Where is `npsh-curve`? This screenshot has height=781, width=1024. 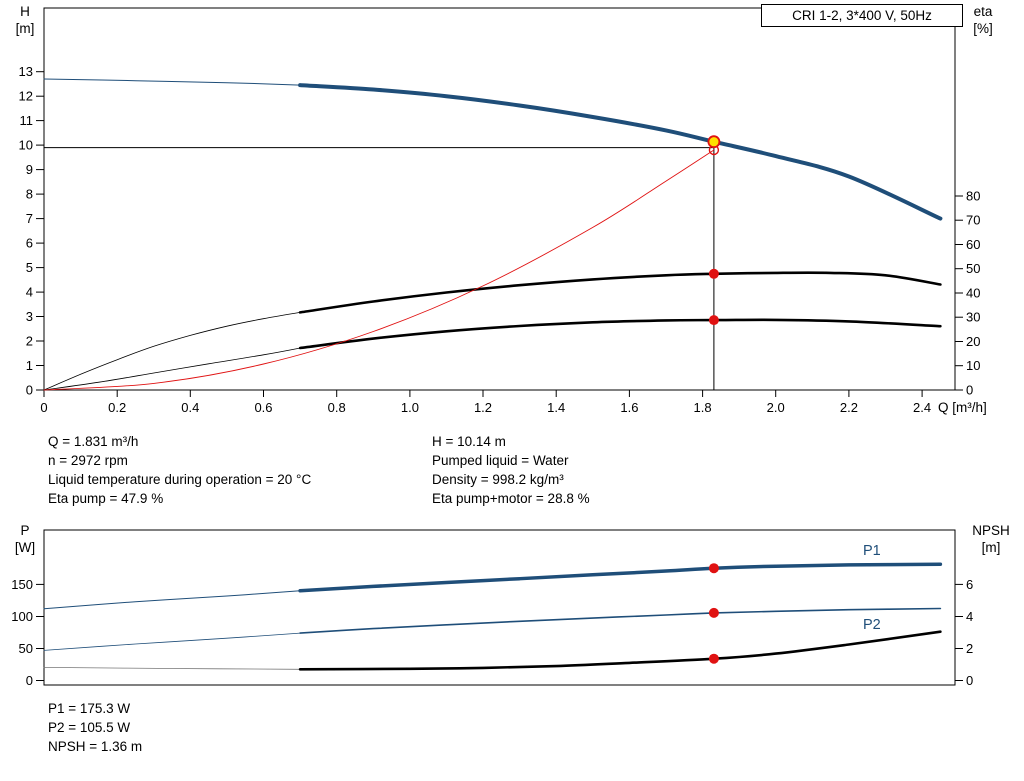
npsh-curve is located at coordinates (620, 650).